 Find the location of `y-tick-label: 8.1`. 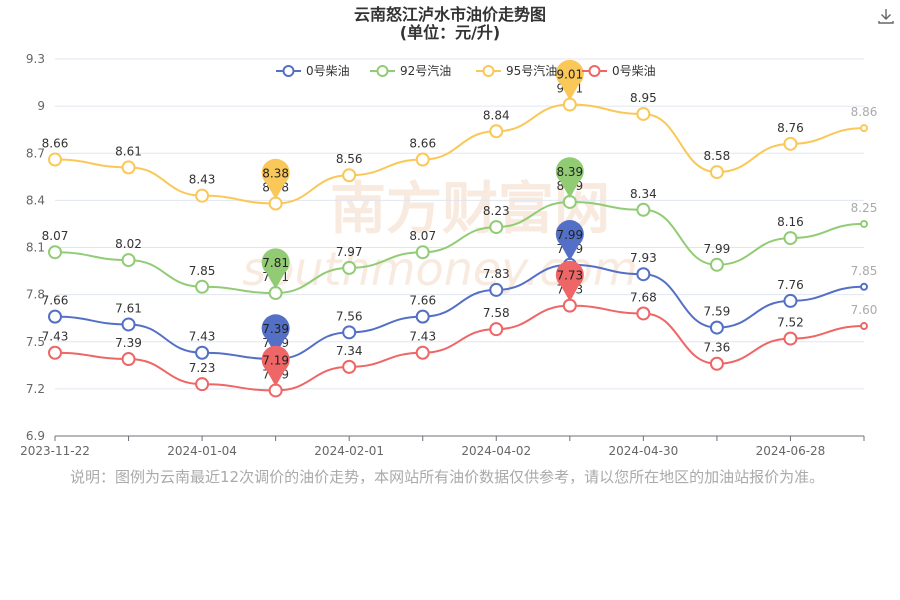

y-tick-label: 8.1 is located at coordinates (35, 248).